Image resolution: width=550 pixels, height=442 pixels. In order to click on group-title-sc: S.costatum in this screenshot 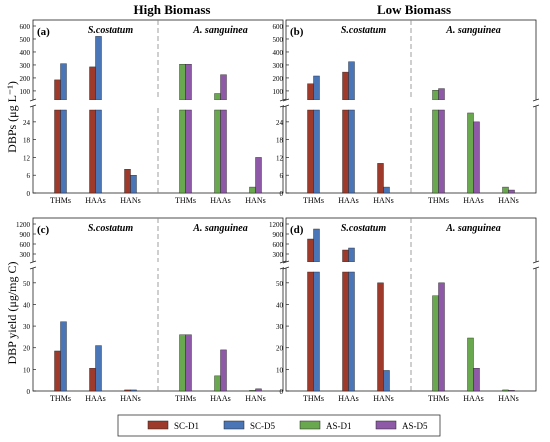, I will do `click(111, 228)`.